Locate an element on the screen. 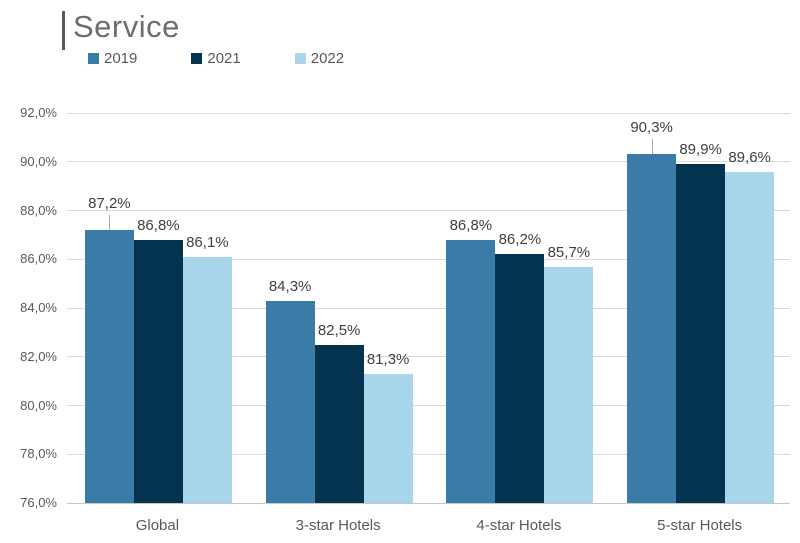 The width and height of the screenshot is (800, 543). data-label: 81,3% is located at coordinates (388, 359).